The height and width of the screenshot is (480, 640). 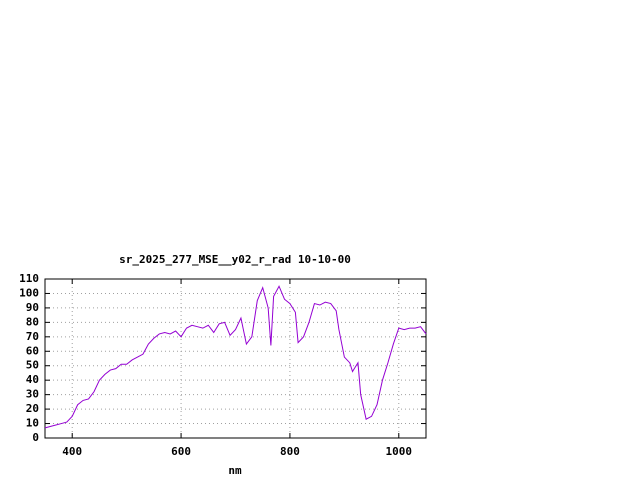 What do you see at coordinates (29, 278) in the screenshot?
I see `y-tick-label: 110` at bounding box center [29, 278].